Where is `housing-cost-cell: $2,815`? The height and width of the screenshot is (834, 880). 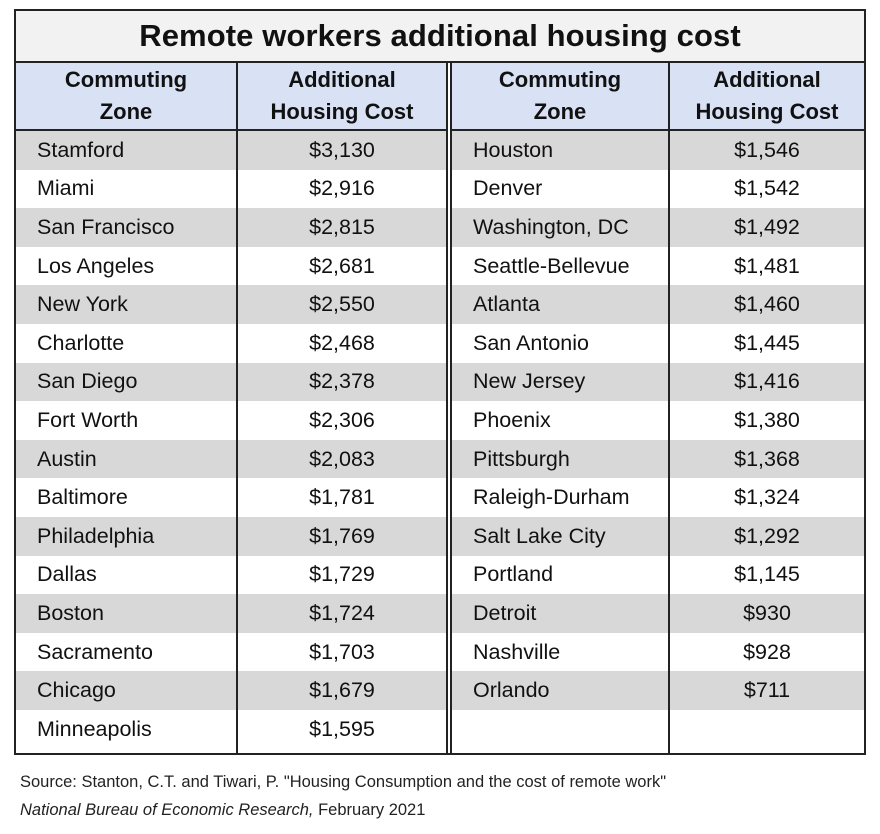 housing-cost-cell: $2,815 is located at coordinates (342, 226).